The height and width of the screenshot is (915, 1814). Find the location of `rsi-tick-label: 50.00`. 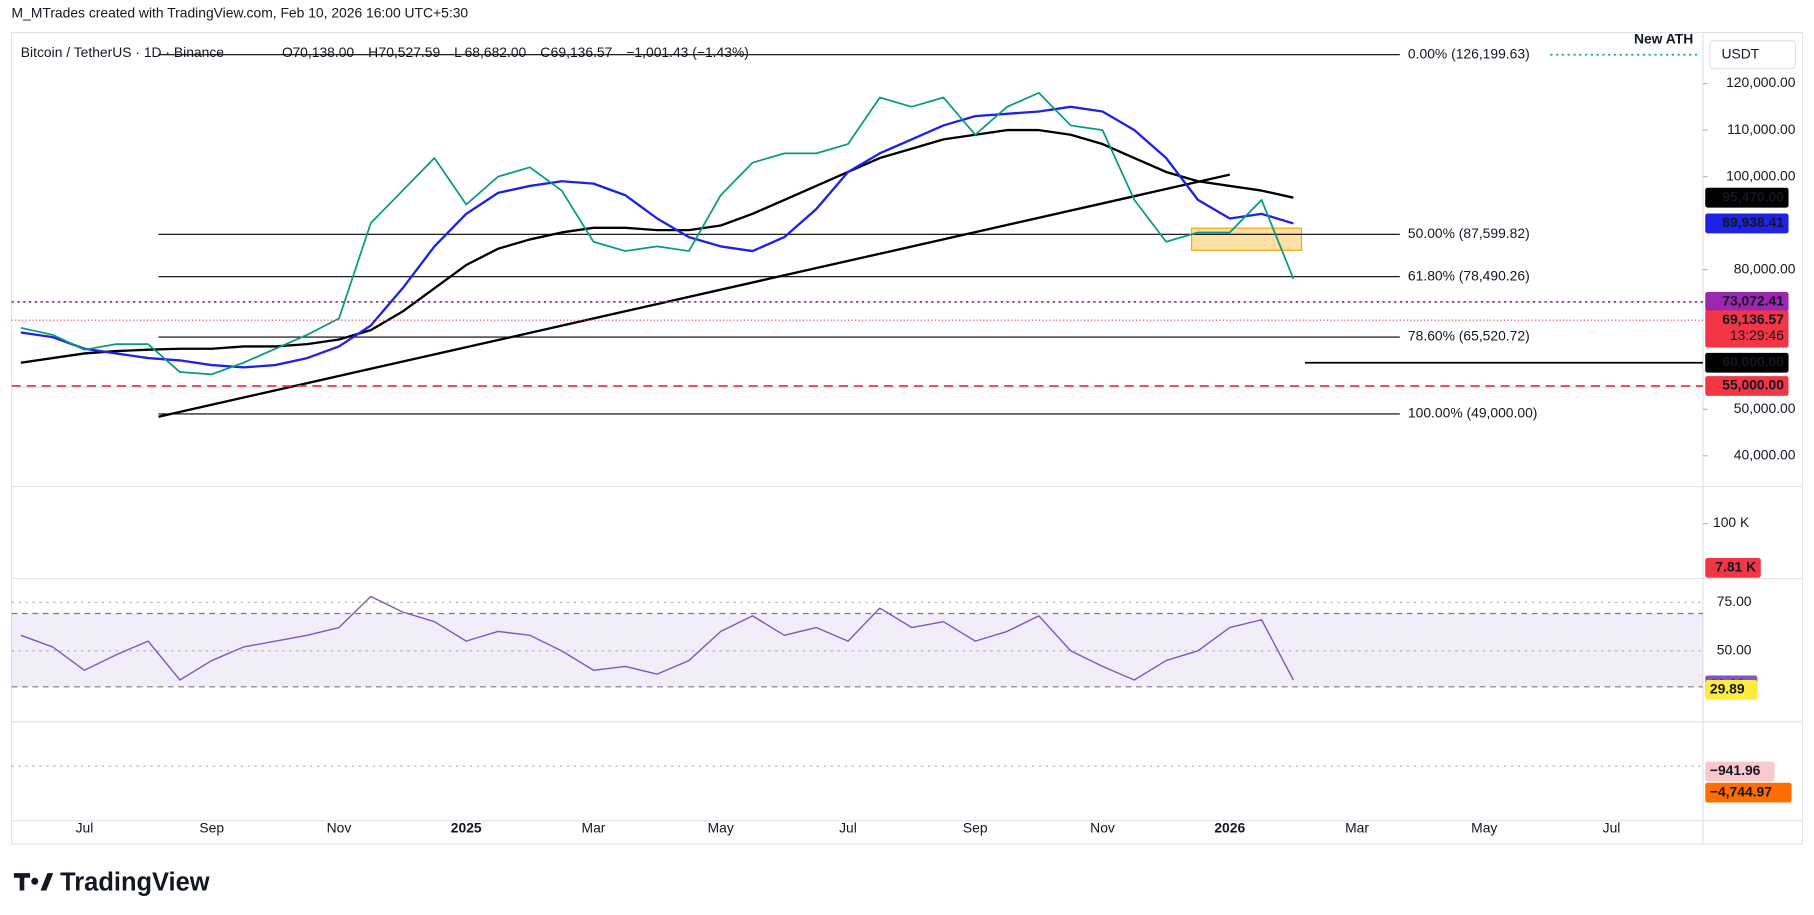

rsi-tick-label: 50.00 is located at coordinates (1734, 649).